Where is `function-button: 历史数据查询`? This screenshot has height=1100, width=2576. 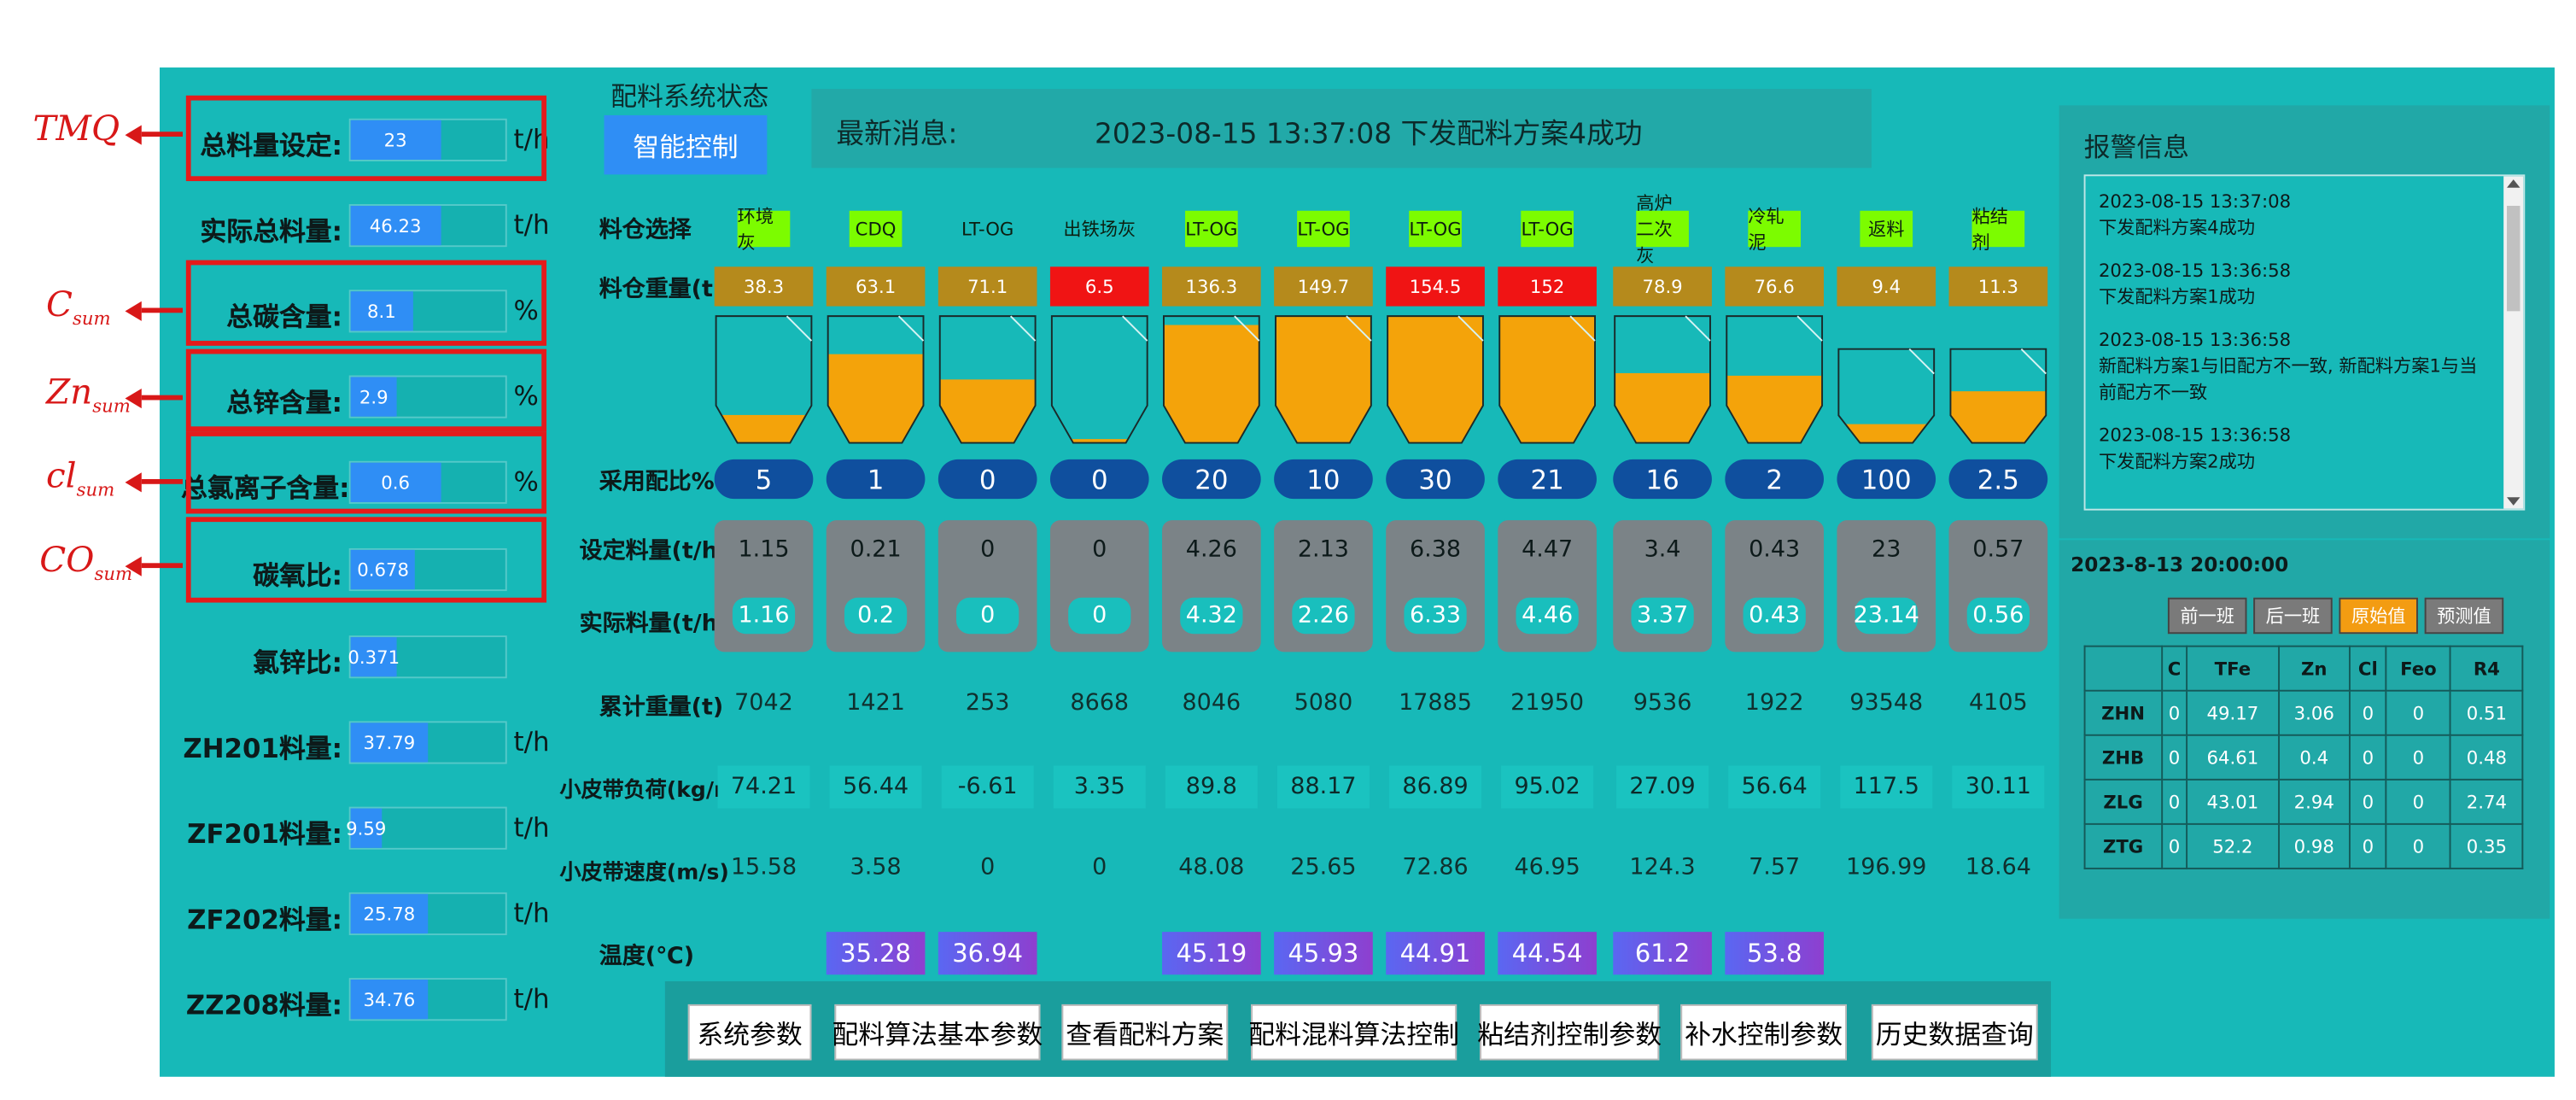
function-button: 历史数据查询 is located at coordinates (1954, 1032).